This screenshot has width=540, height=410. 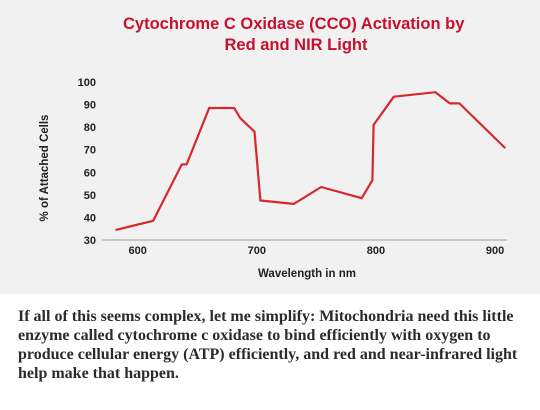 I want to click on x-tick-label: 600, so click(x=138, y=251).